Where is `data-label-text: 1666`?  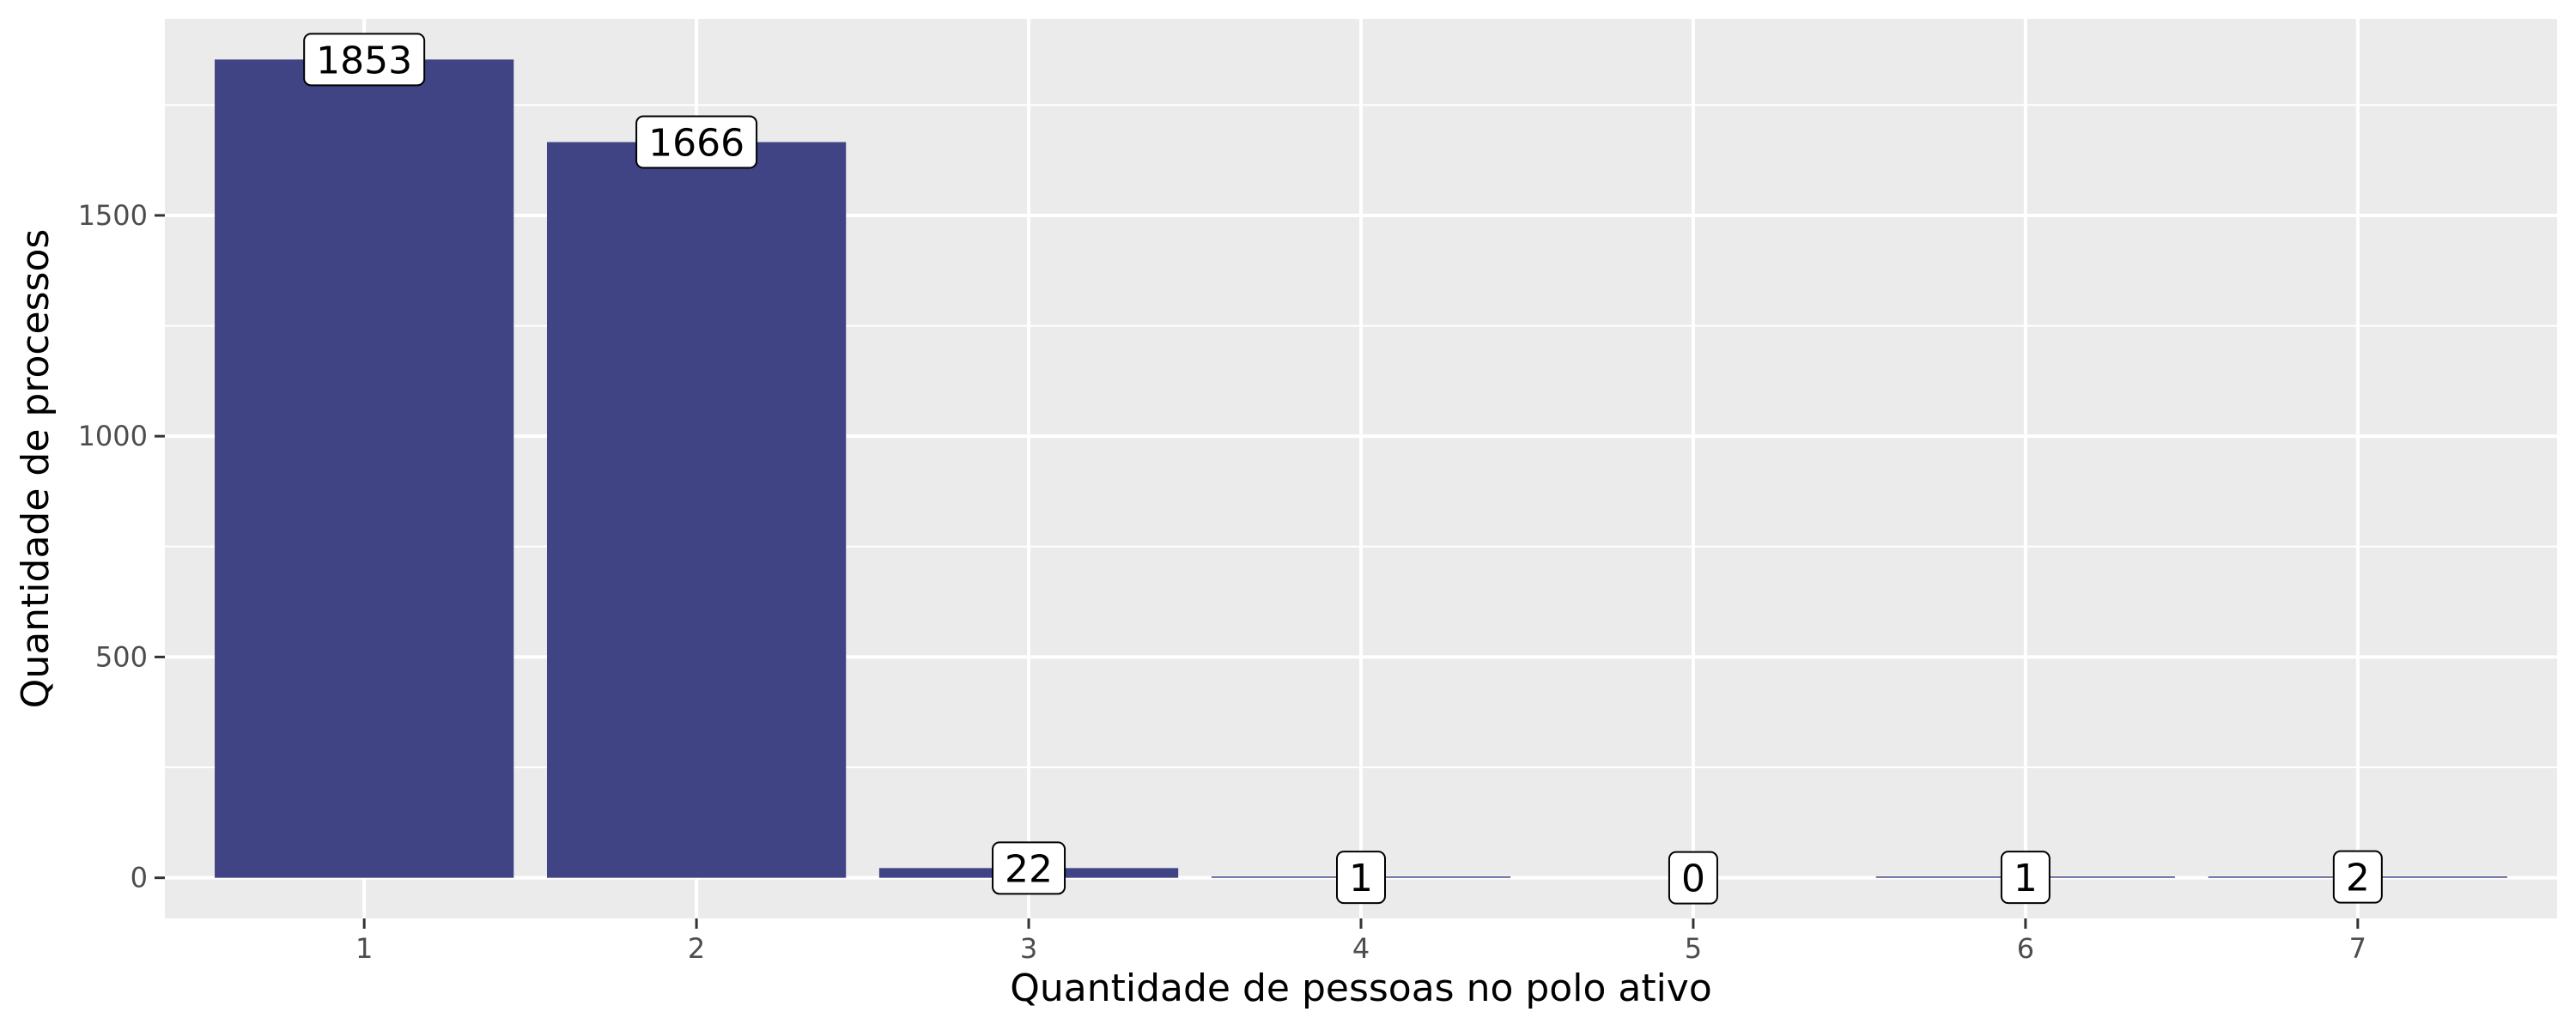 data-label-text: 1666 is located at coordinates (696, 144).